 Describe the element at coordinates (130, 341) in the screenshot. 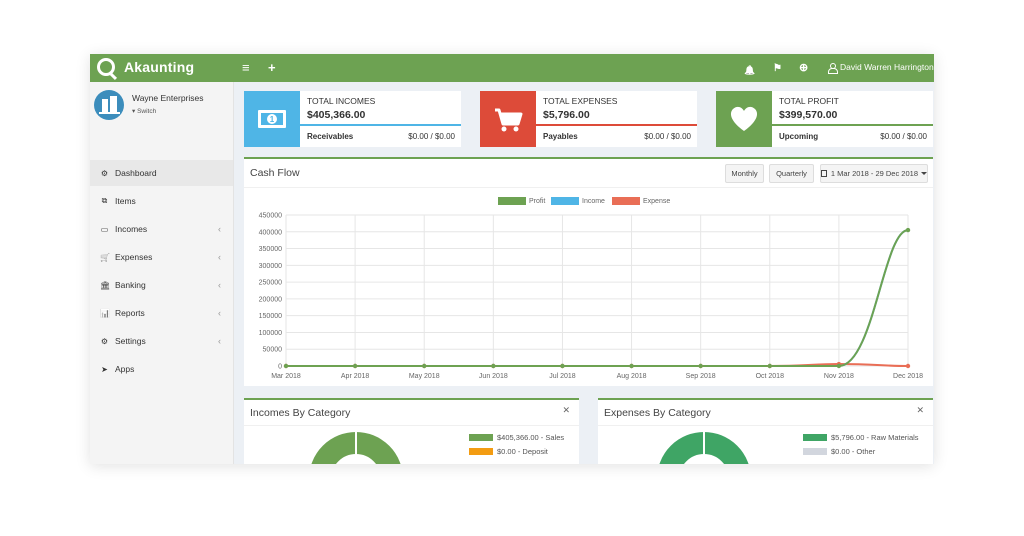

I see `sidebar-item-label: Settings` at that location.